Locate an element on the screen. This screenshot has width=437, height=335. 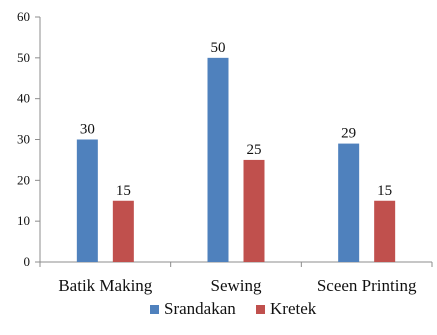
legend-swatch-kretek is located at coordinates (260, 309).